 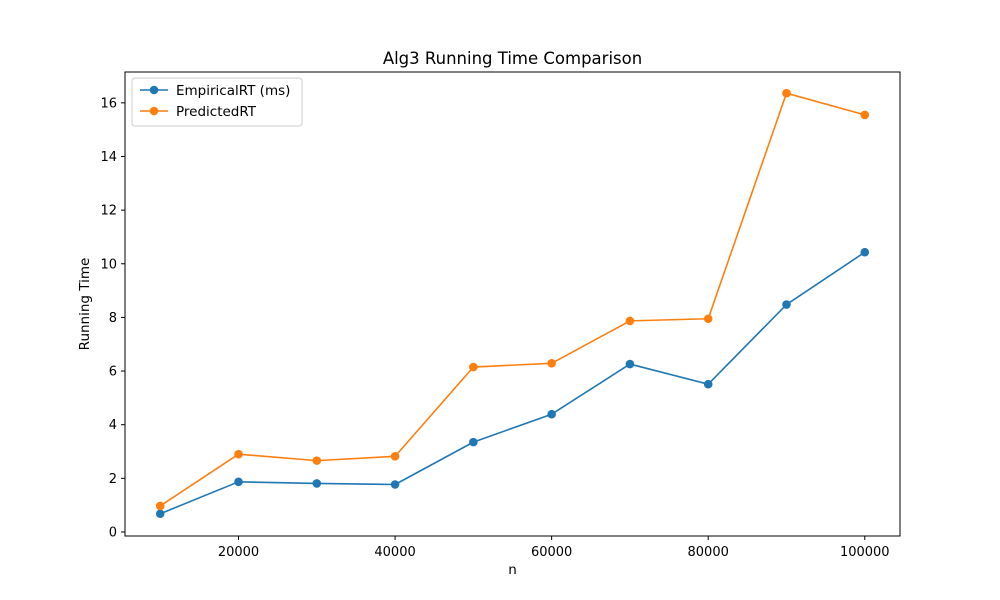 I want to click on x-tick-label: 80000, so click(x=708, y=552).